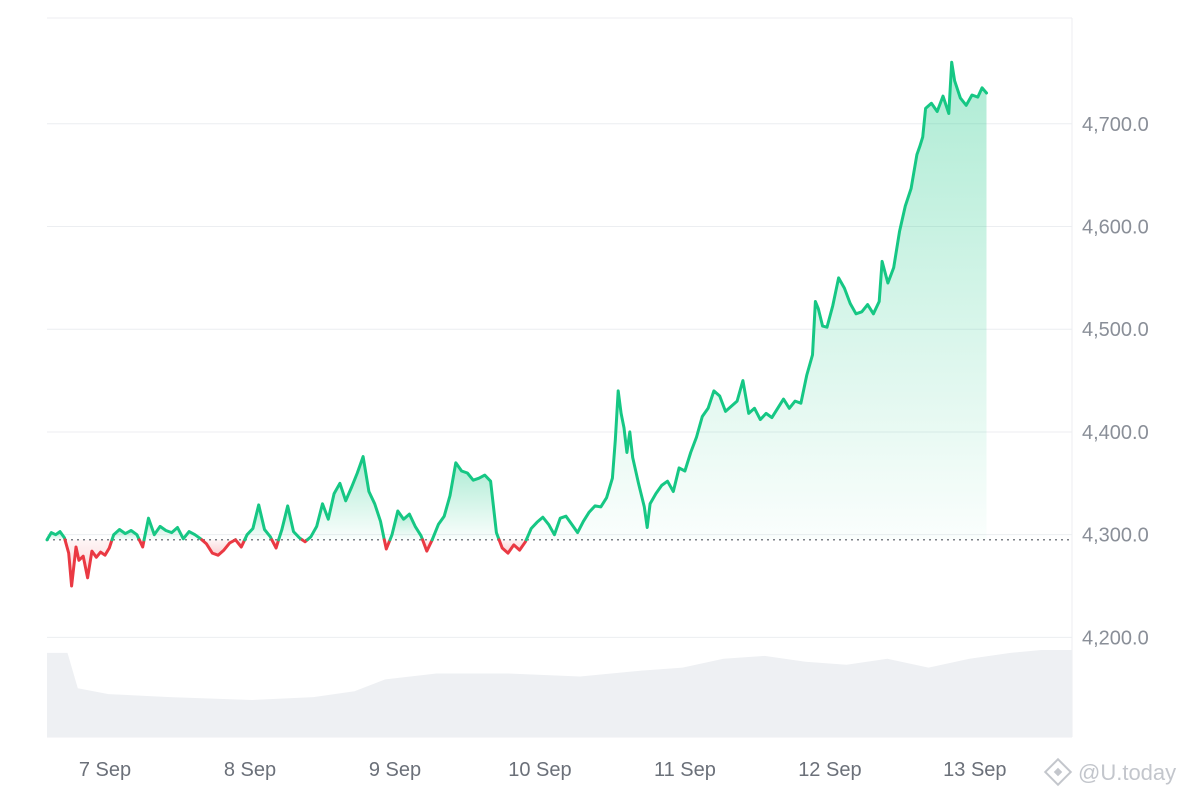 This screenshot has width=1200, height=800. What do you see at coordinates (395, 770) in the screenshot?
I see `x-tick-label: 9 Sep` at bounding box center [395, 770].